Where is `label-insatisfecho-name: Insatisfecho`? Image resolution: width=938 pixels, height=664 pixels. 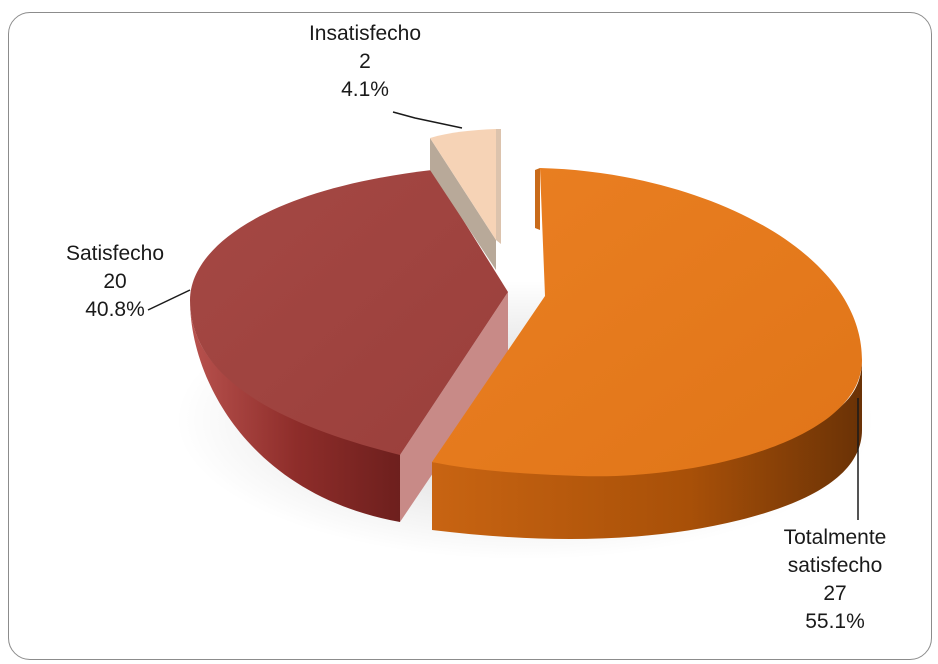 label-insatisfecho-name: Insatisfecho is located at coordinates (365, 33).